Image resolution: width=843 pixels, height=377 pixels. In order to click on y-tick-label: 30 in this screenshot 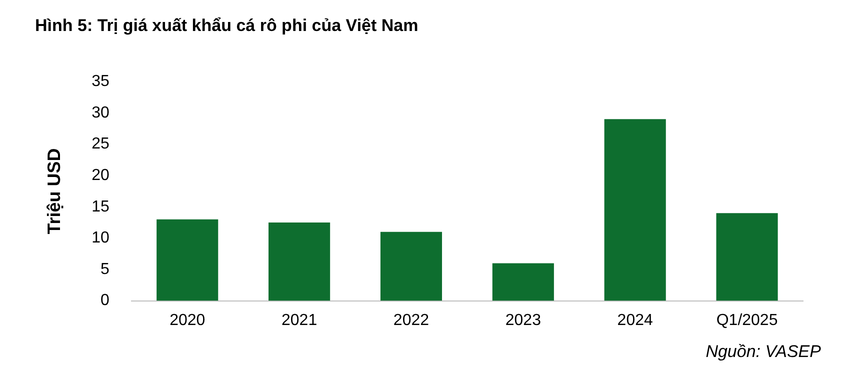, I will do `click(101, 113)`.